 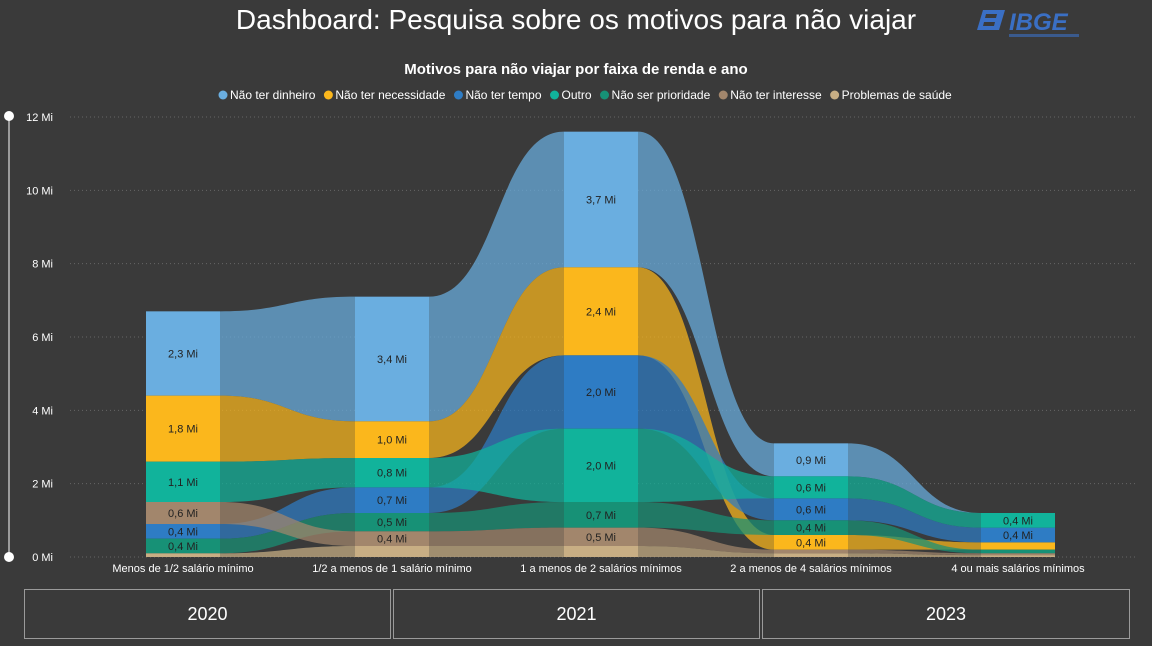 What do you see at coordinates (9, 116) in the screenshot?
I see `y-range-slider-top-handle` at bounding box center [9, 116].